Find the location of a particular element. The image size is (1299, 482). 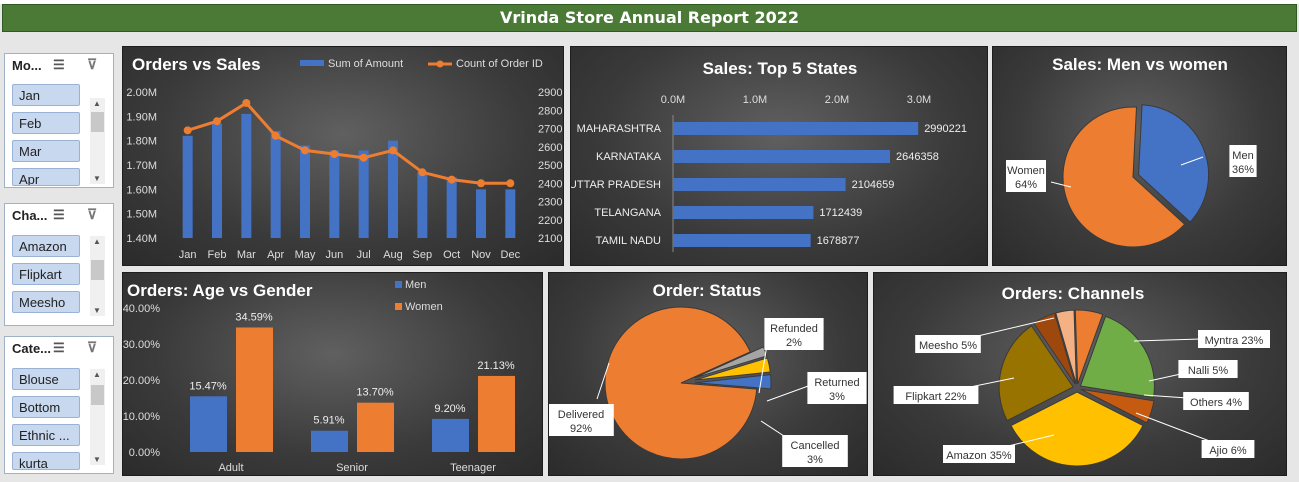

data-label: Meesho 5% is located at coordinates (948, 346).